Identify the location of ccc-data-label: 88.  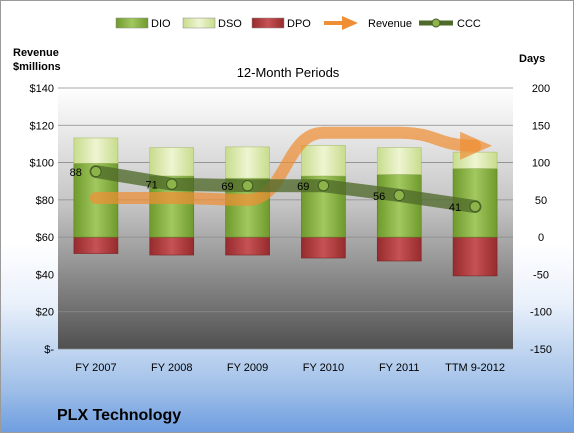
(76, 173).